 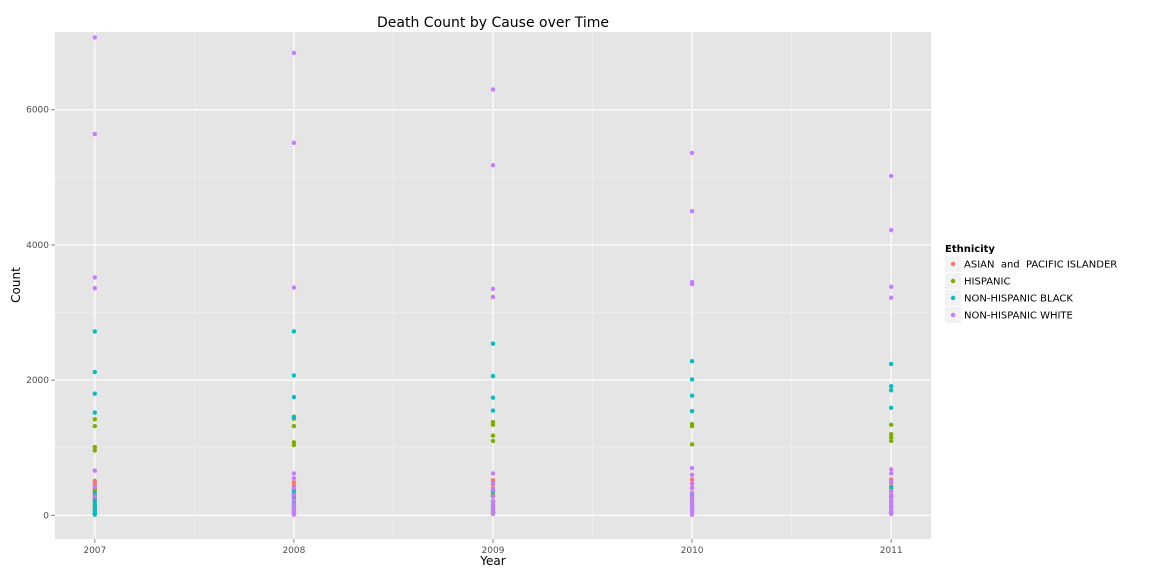 What do you see at coordinates (692, 551) in the screenshot?
I see `x-tick-label: 2010` at bounding box center [692, 551].